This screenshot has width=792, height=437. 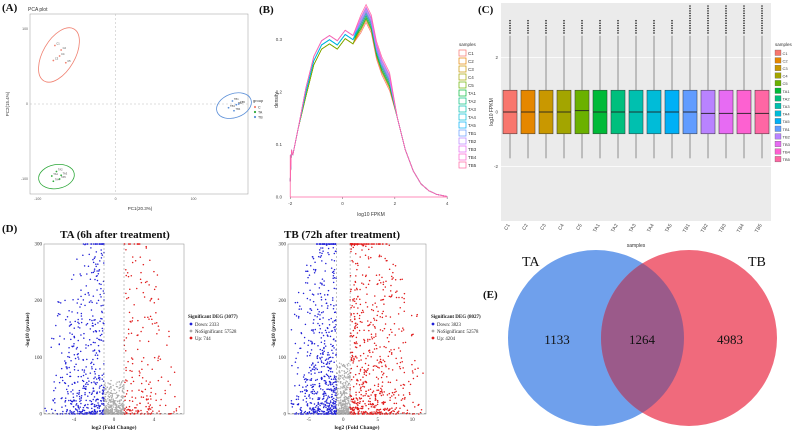 What do you see at coordinates (762, 112) in the screenshot?
I see `boxplot-box` at bounding box center [762, 112].